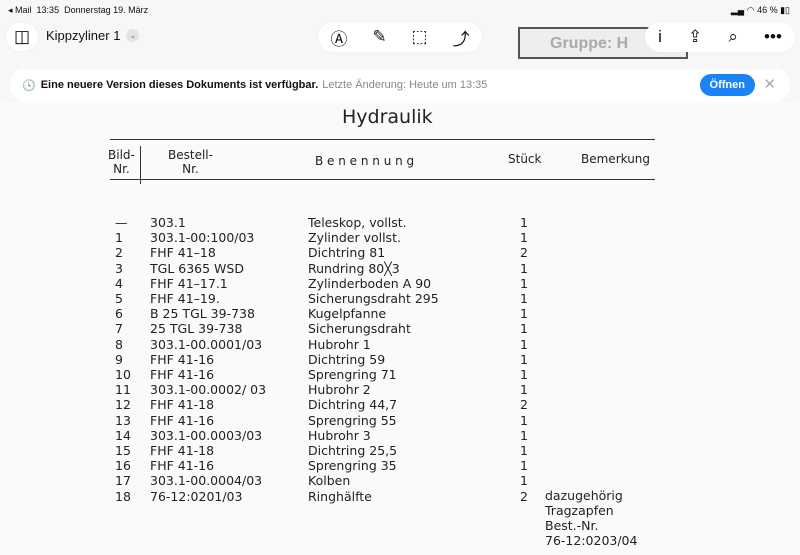 This screenshot has height=555, width=800. What do you see at coordinates (373, 298) in the screenshot?
I see `benennung-cell: Sicherungsdraht 295` at bounding box center [373, 298].